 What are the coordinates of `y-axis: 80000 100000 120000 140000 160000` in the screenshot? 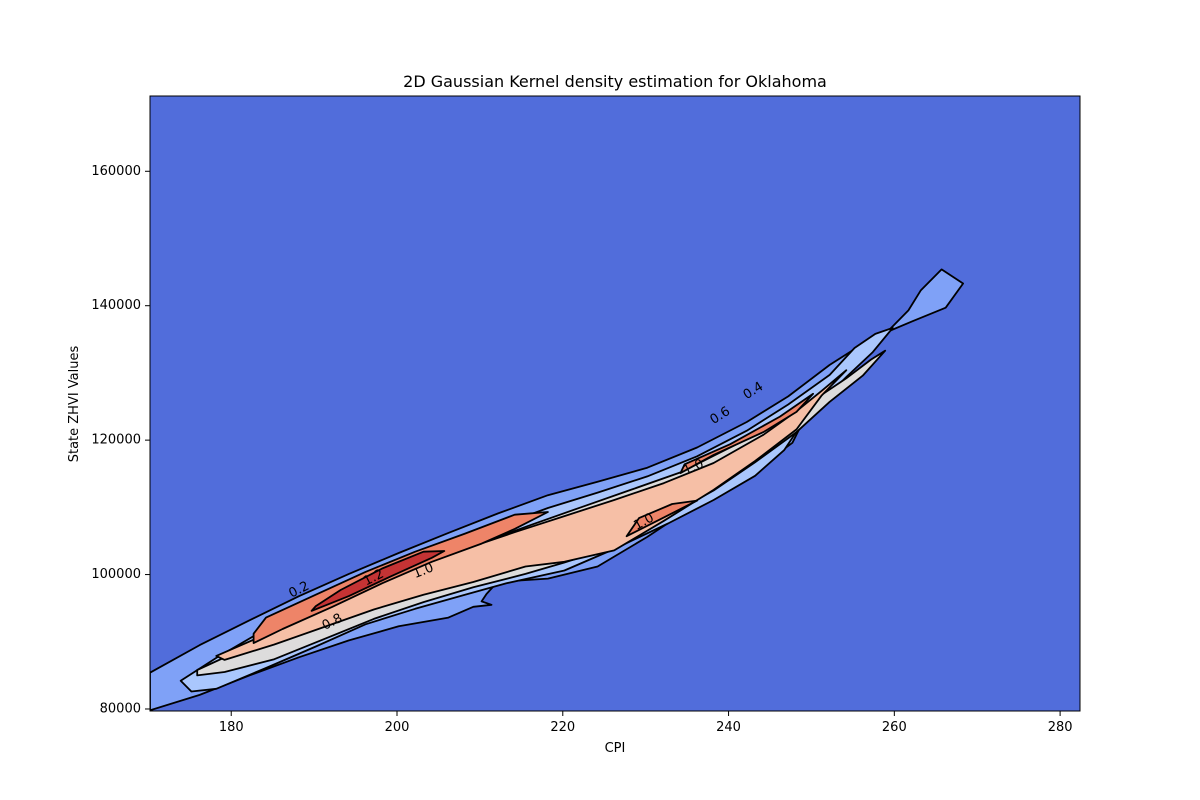 It's located at (120, 440).